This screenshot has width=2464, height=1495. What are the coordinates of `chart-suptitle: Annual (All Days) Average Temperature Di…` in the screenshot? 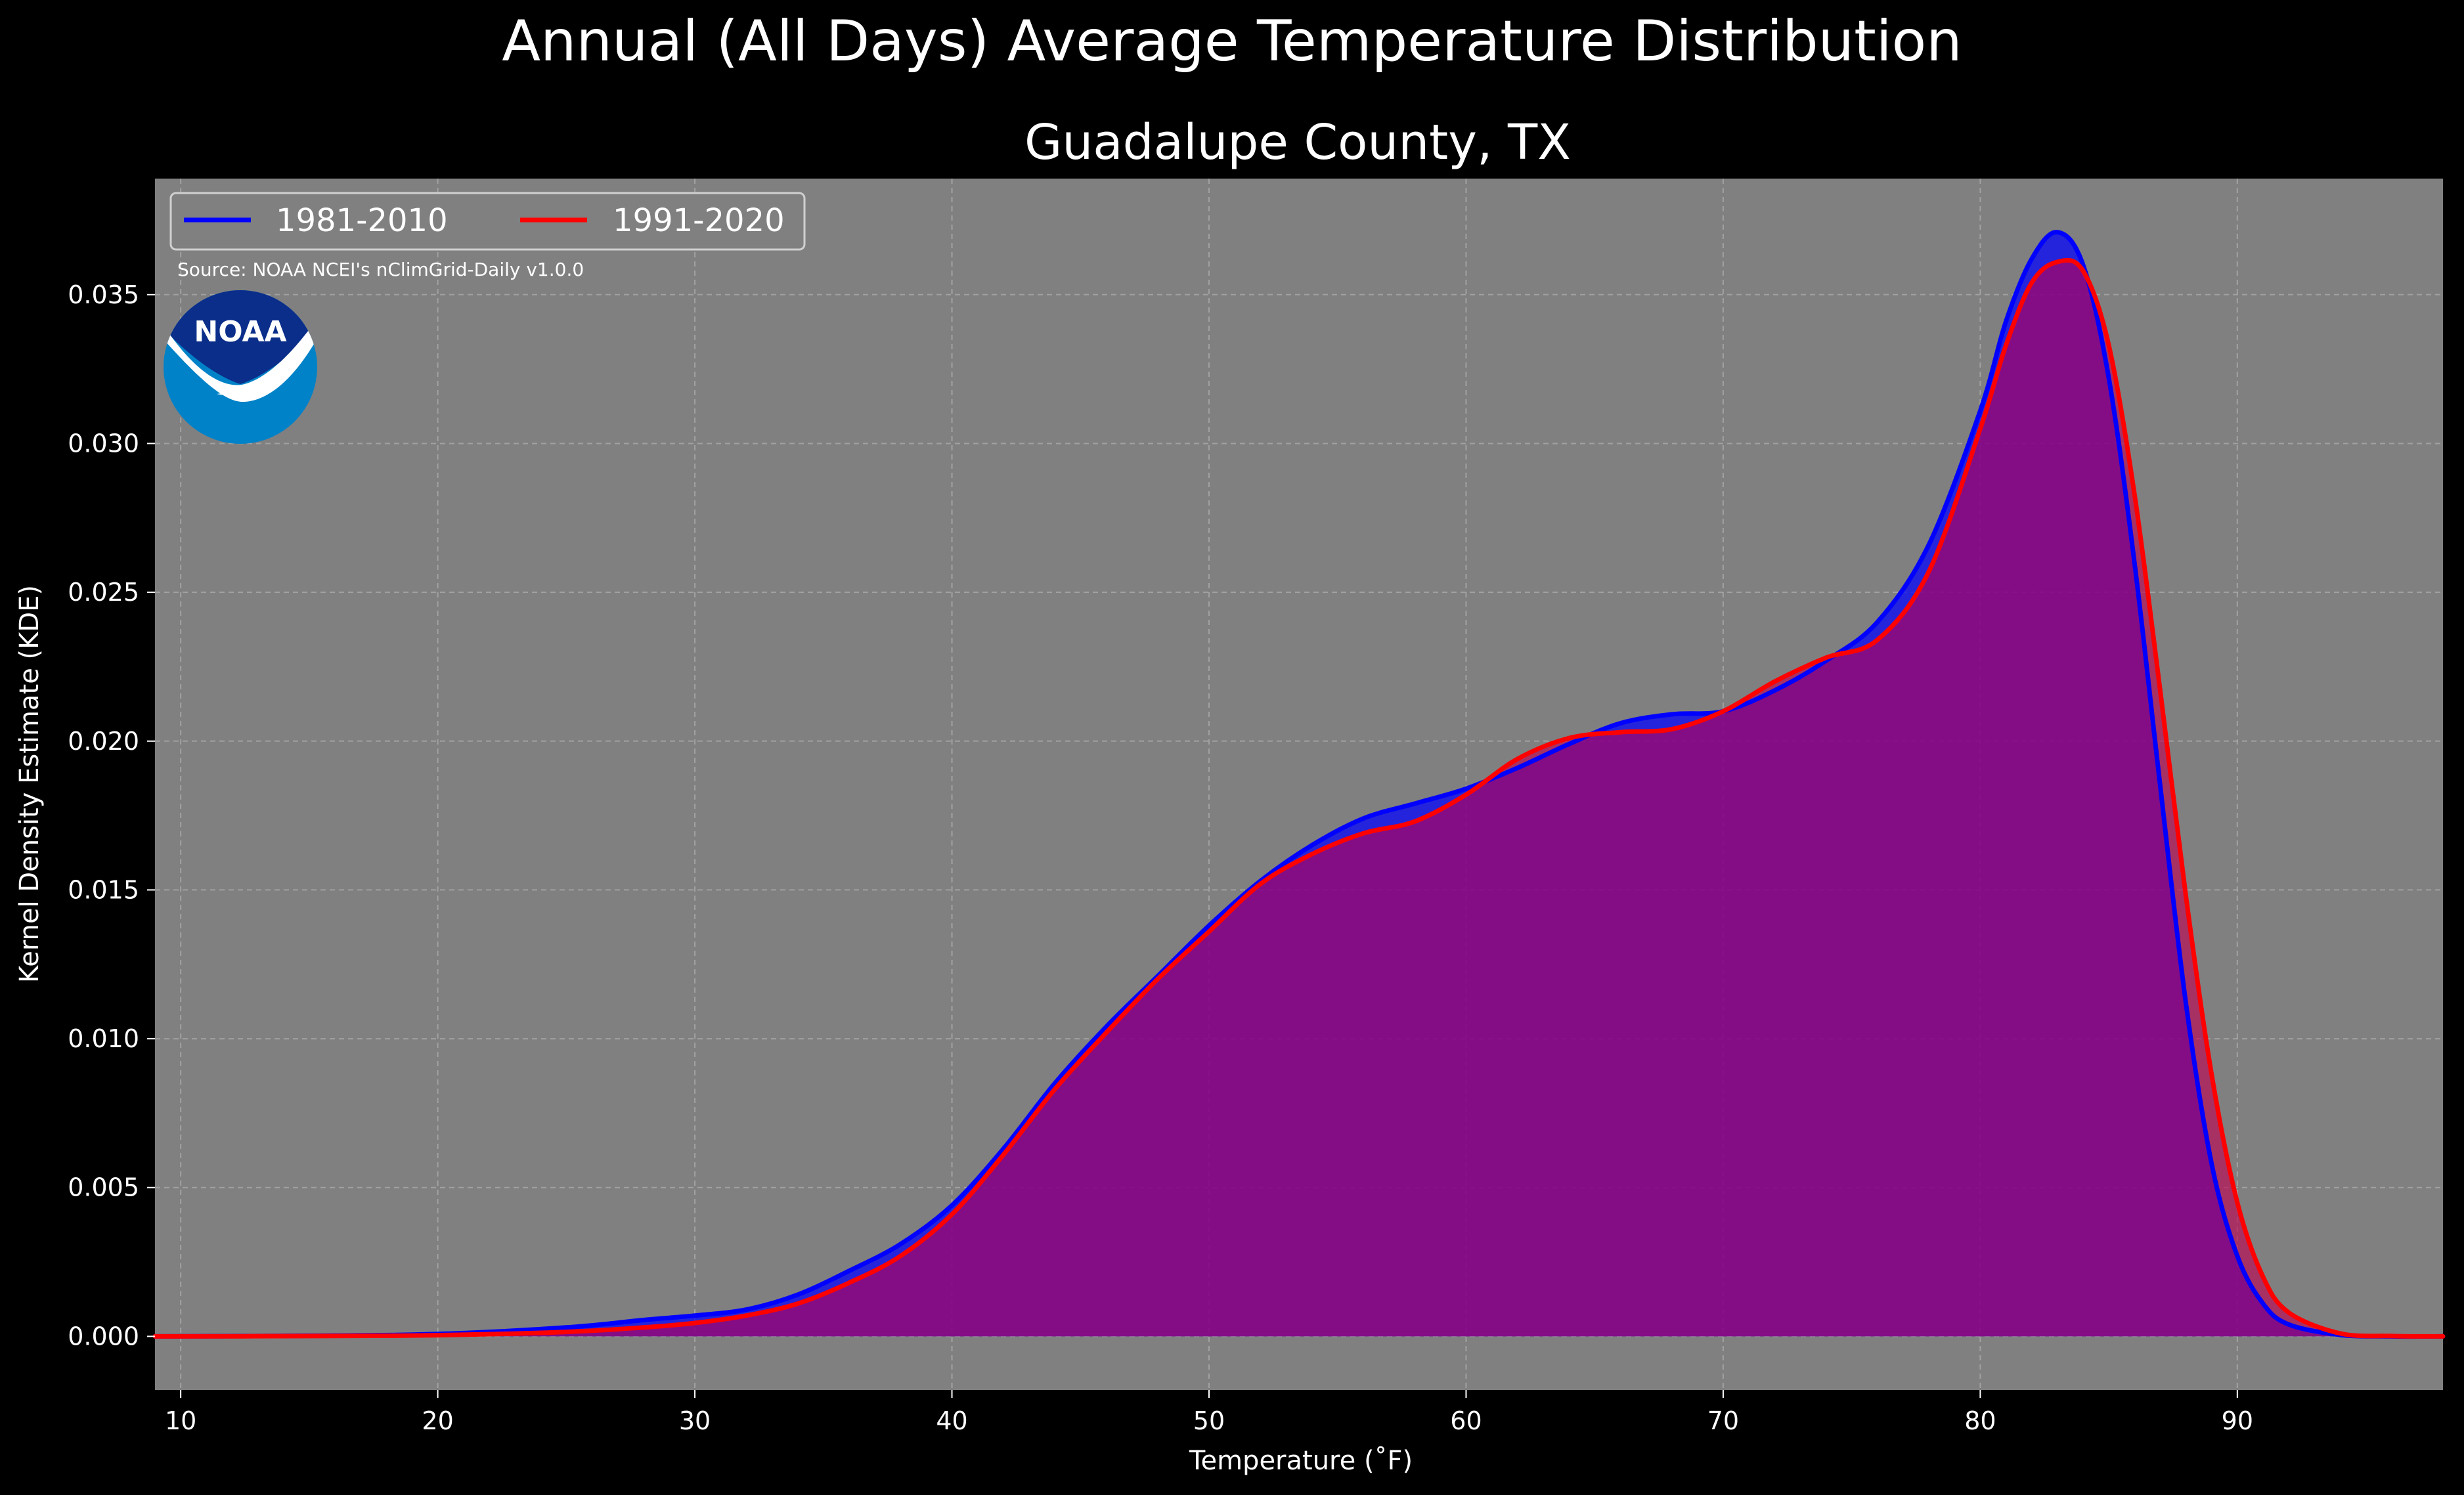 It's located at (1232, 41).